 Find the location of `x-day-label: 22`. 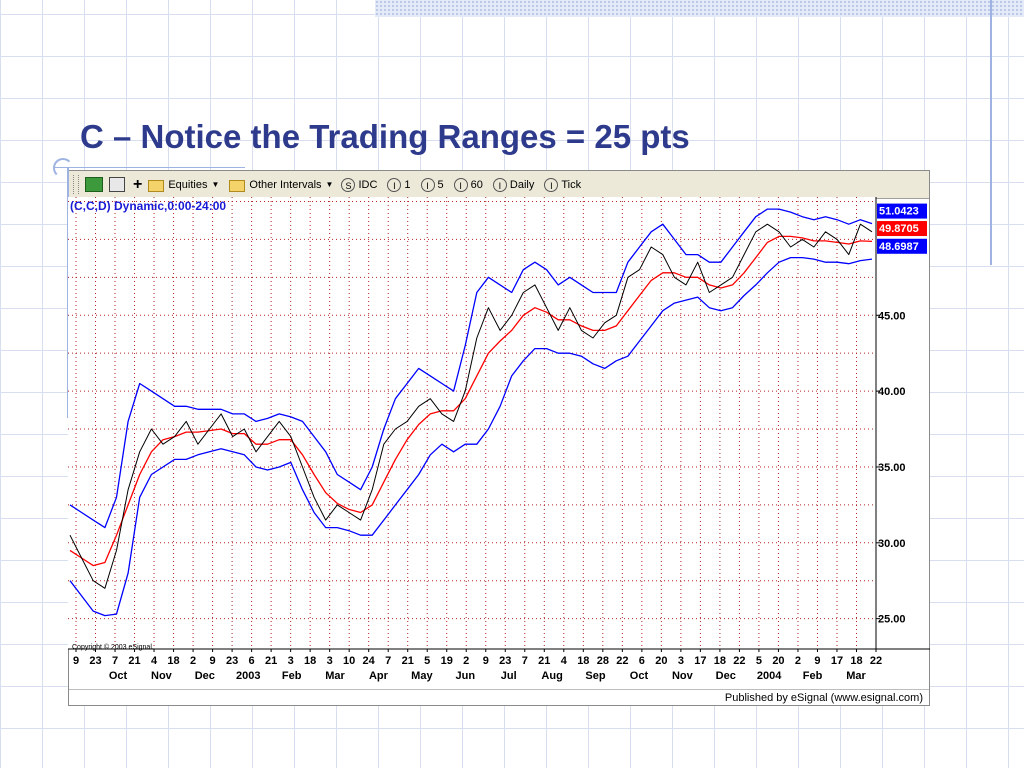

x-day-label: 22 is located at coordinates (739, 661).